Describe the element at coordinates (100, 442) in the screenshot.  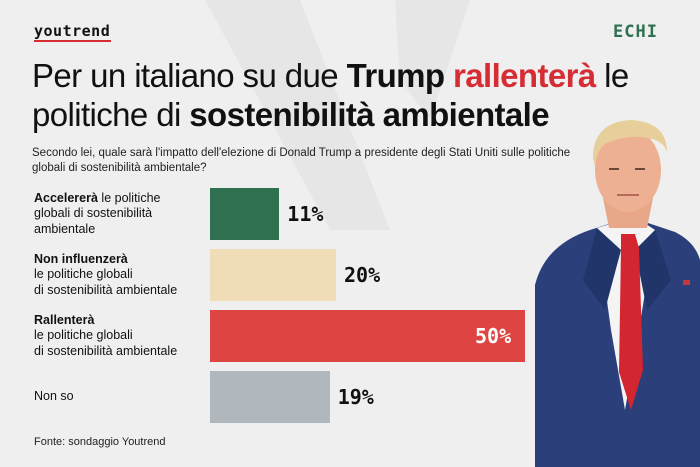
I see `source-note: Fonte: sondaggio Youtrend` at that location.